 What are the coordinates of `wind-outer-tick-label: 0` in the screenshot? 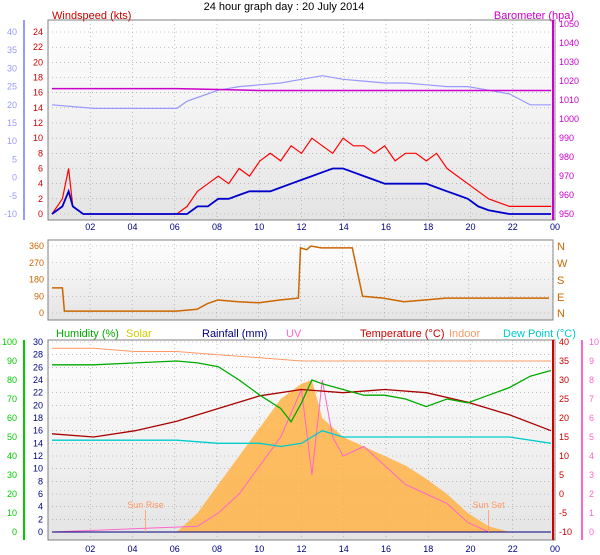 It's located at (14, 178).